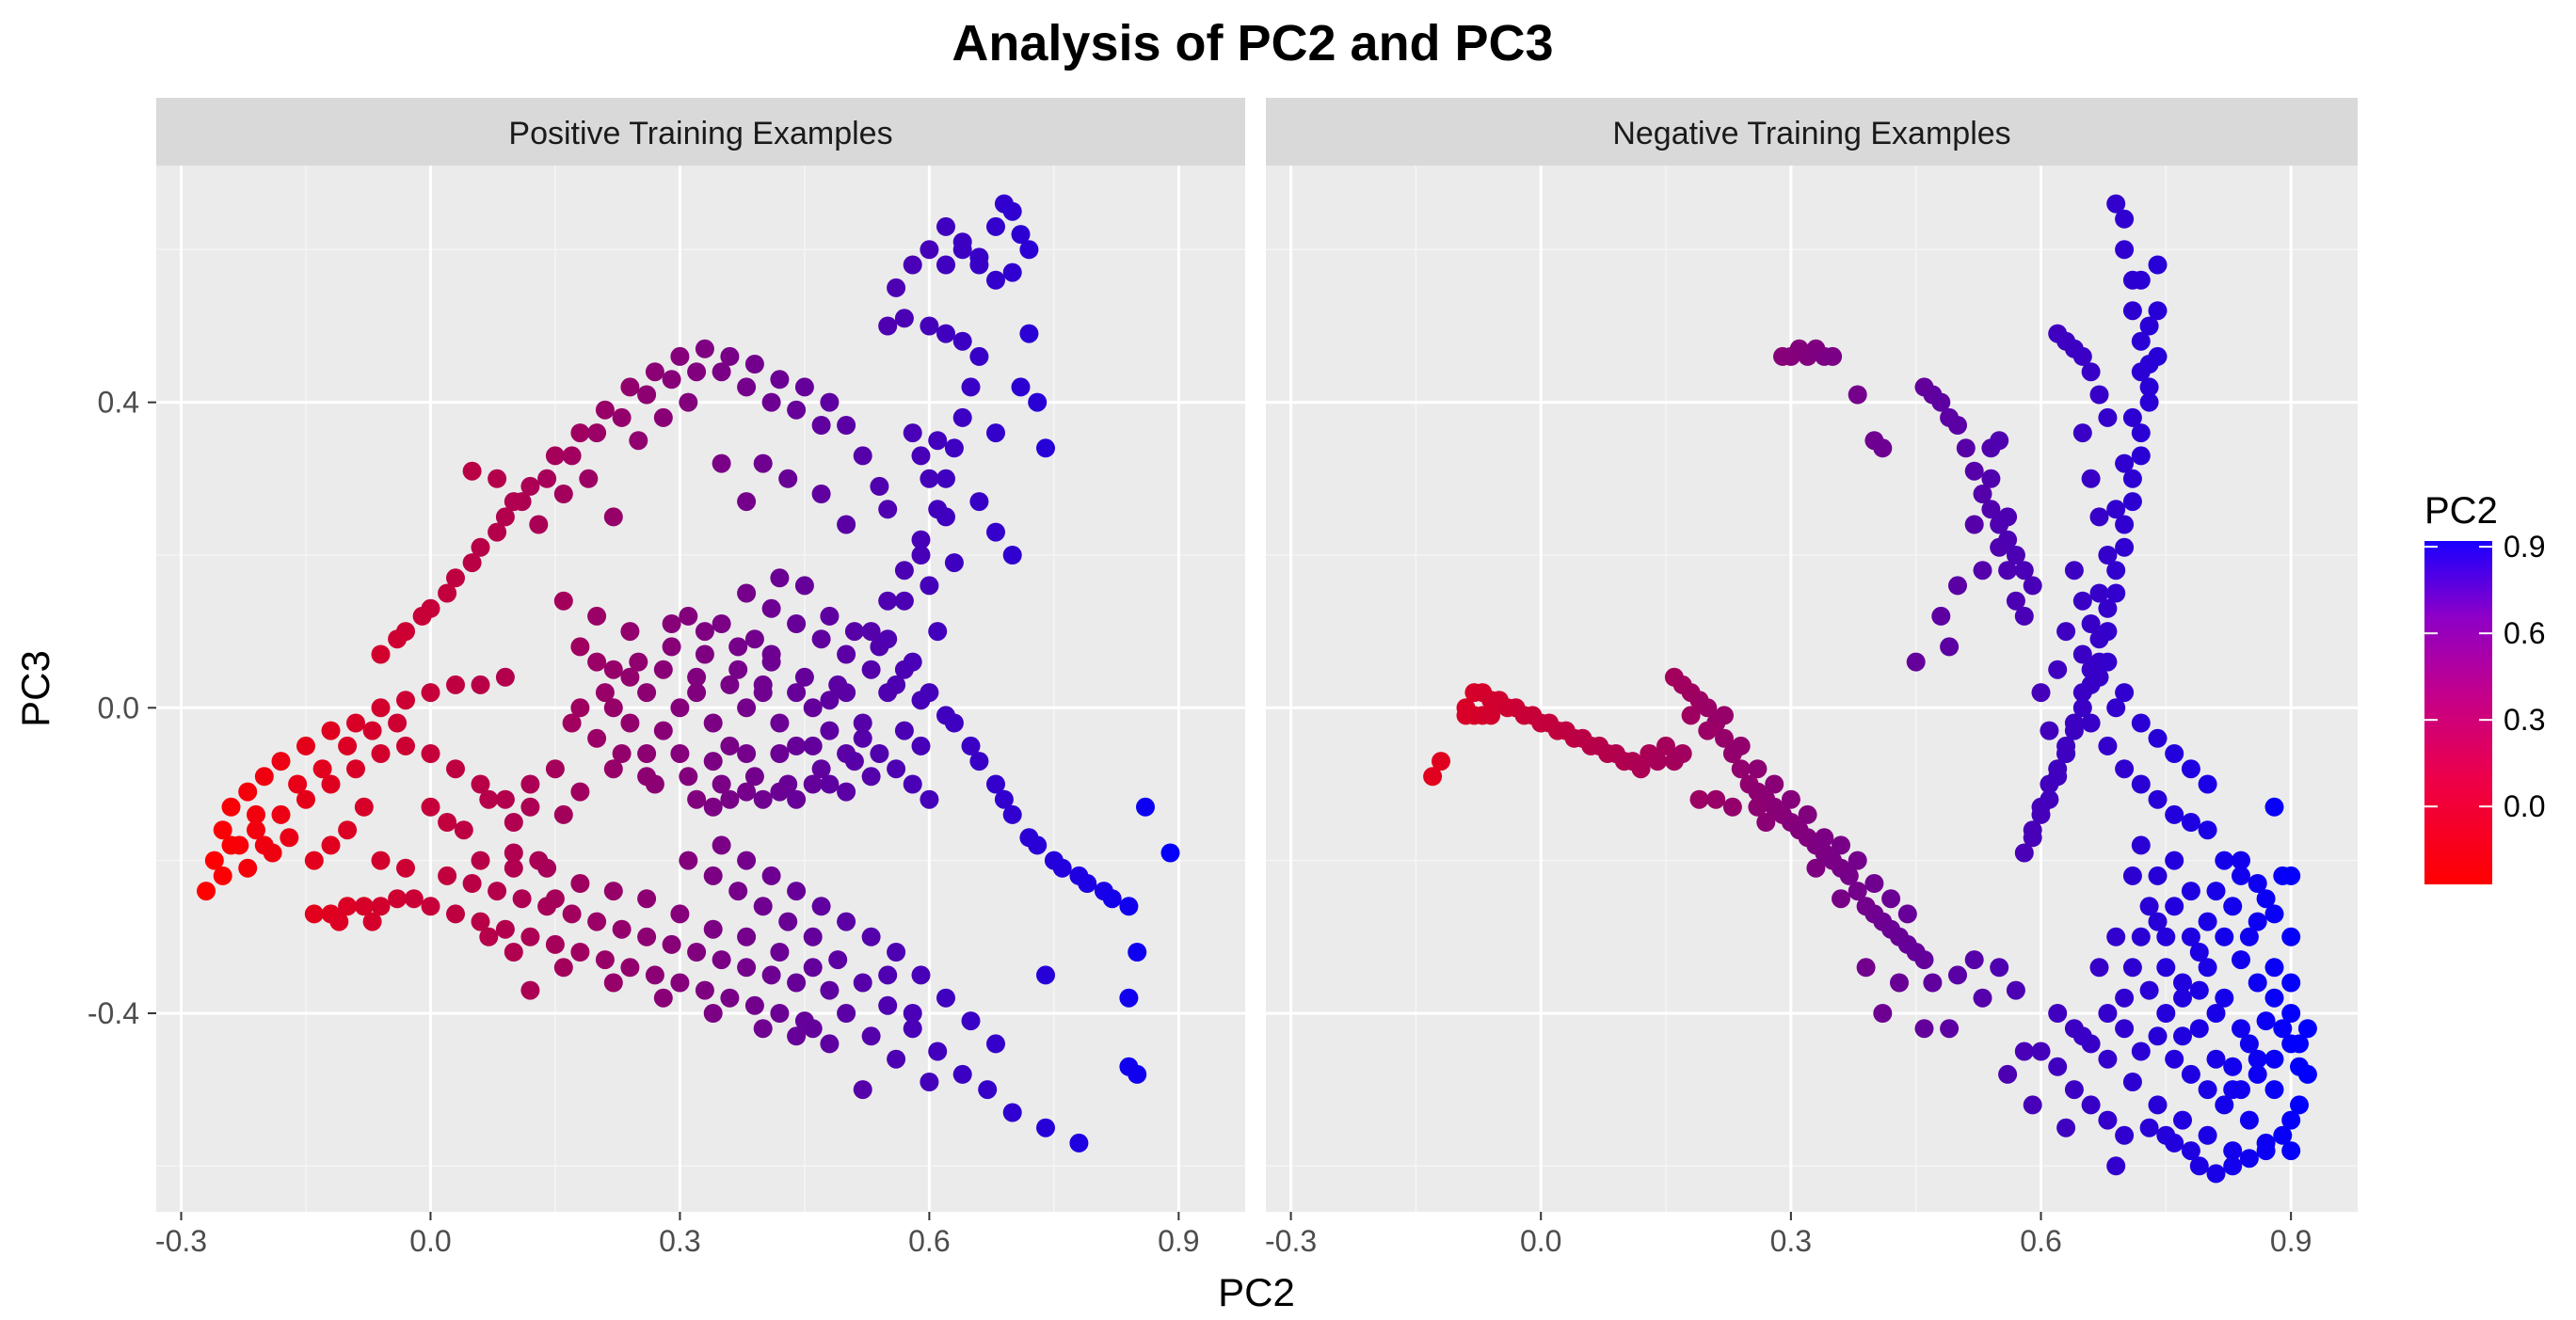  Describe the element at coordinates (2461, 511) in the screenshot. I see `legend-title: PC2` at that location.